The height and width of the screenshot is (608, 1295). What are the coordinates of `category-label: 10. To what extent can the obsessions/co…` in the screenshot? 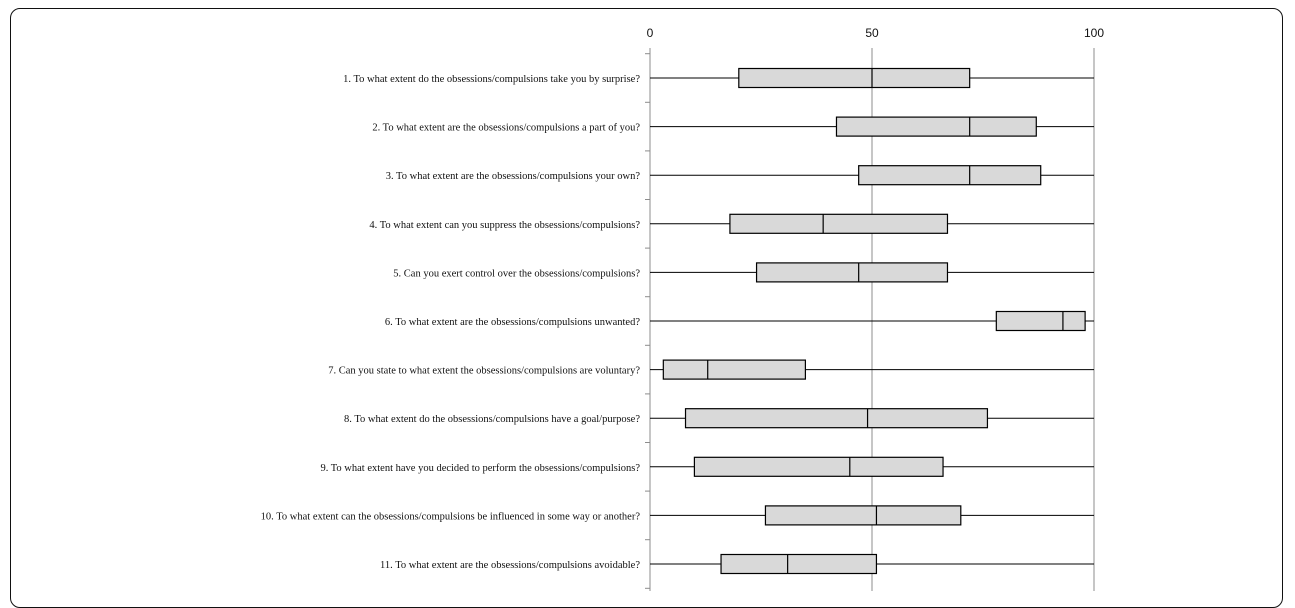 It's located at (451, 516).